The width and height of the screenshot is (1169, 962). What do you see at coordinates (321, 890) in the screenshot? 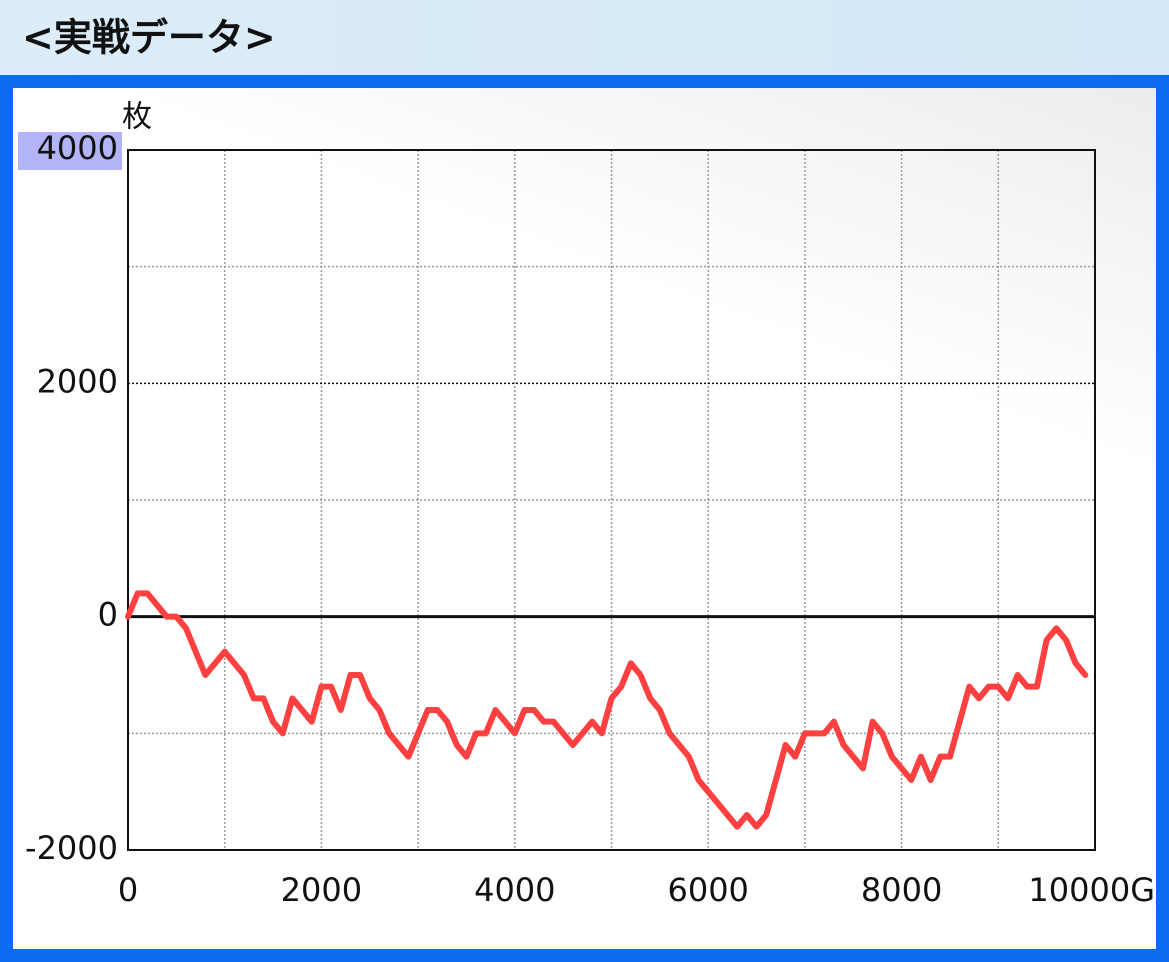
I see `x-tick-label: 2000` at bounding box center [321, 890].